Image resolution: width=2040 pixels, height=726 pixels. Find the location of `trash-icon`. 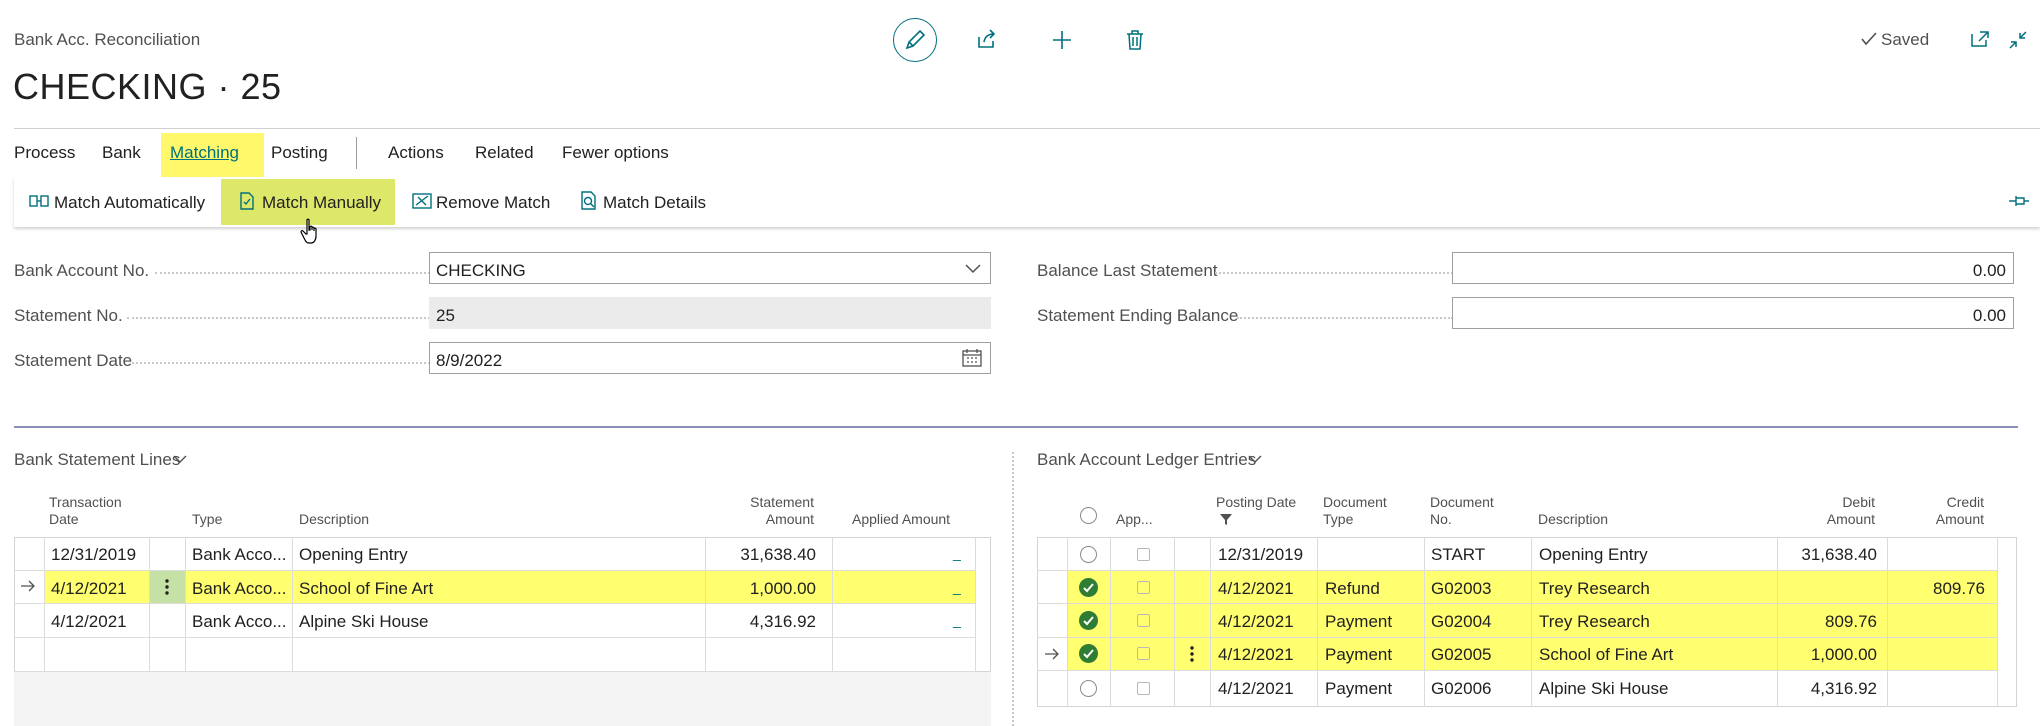

trash-icon is located at coordinates (1135, 40).